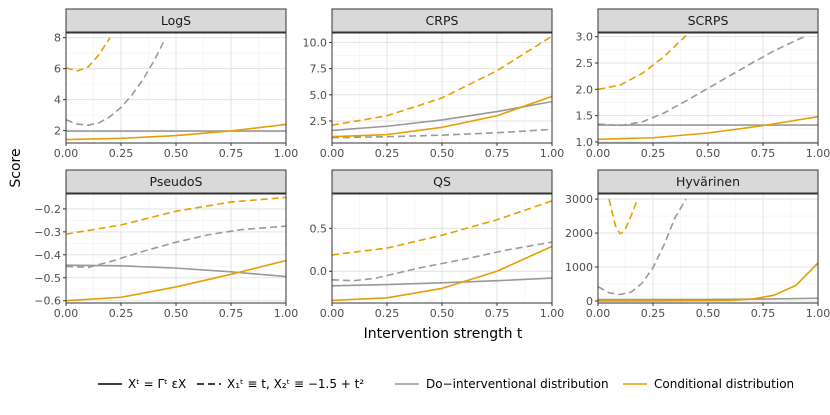  I want to click on strip-title: LogS, so click(176, 20).